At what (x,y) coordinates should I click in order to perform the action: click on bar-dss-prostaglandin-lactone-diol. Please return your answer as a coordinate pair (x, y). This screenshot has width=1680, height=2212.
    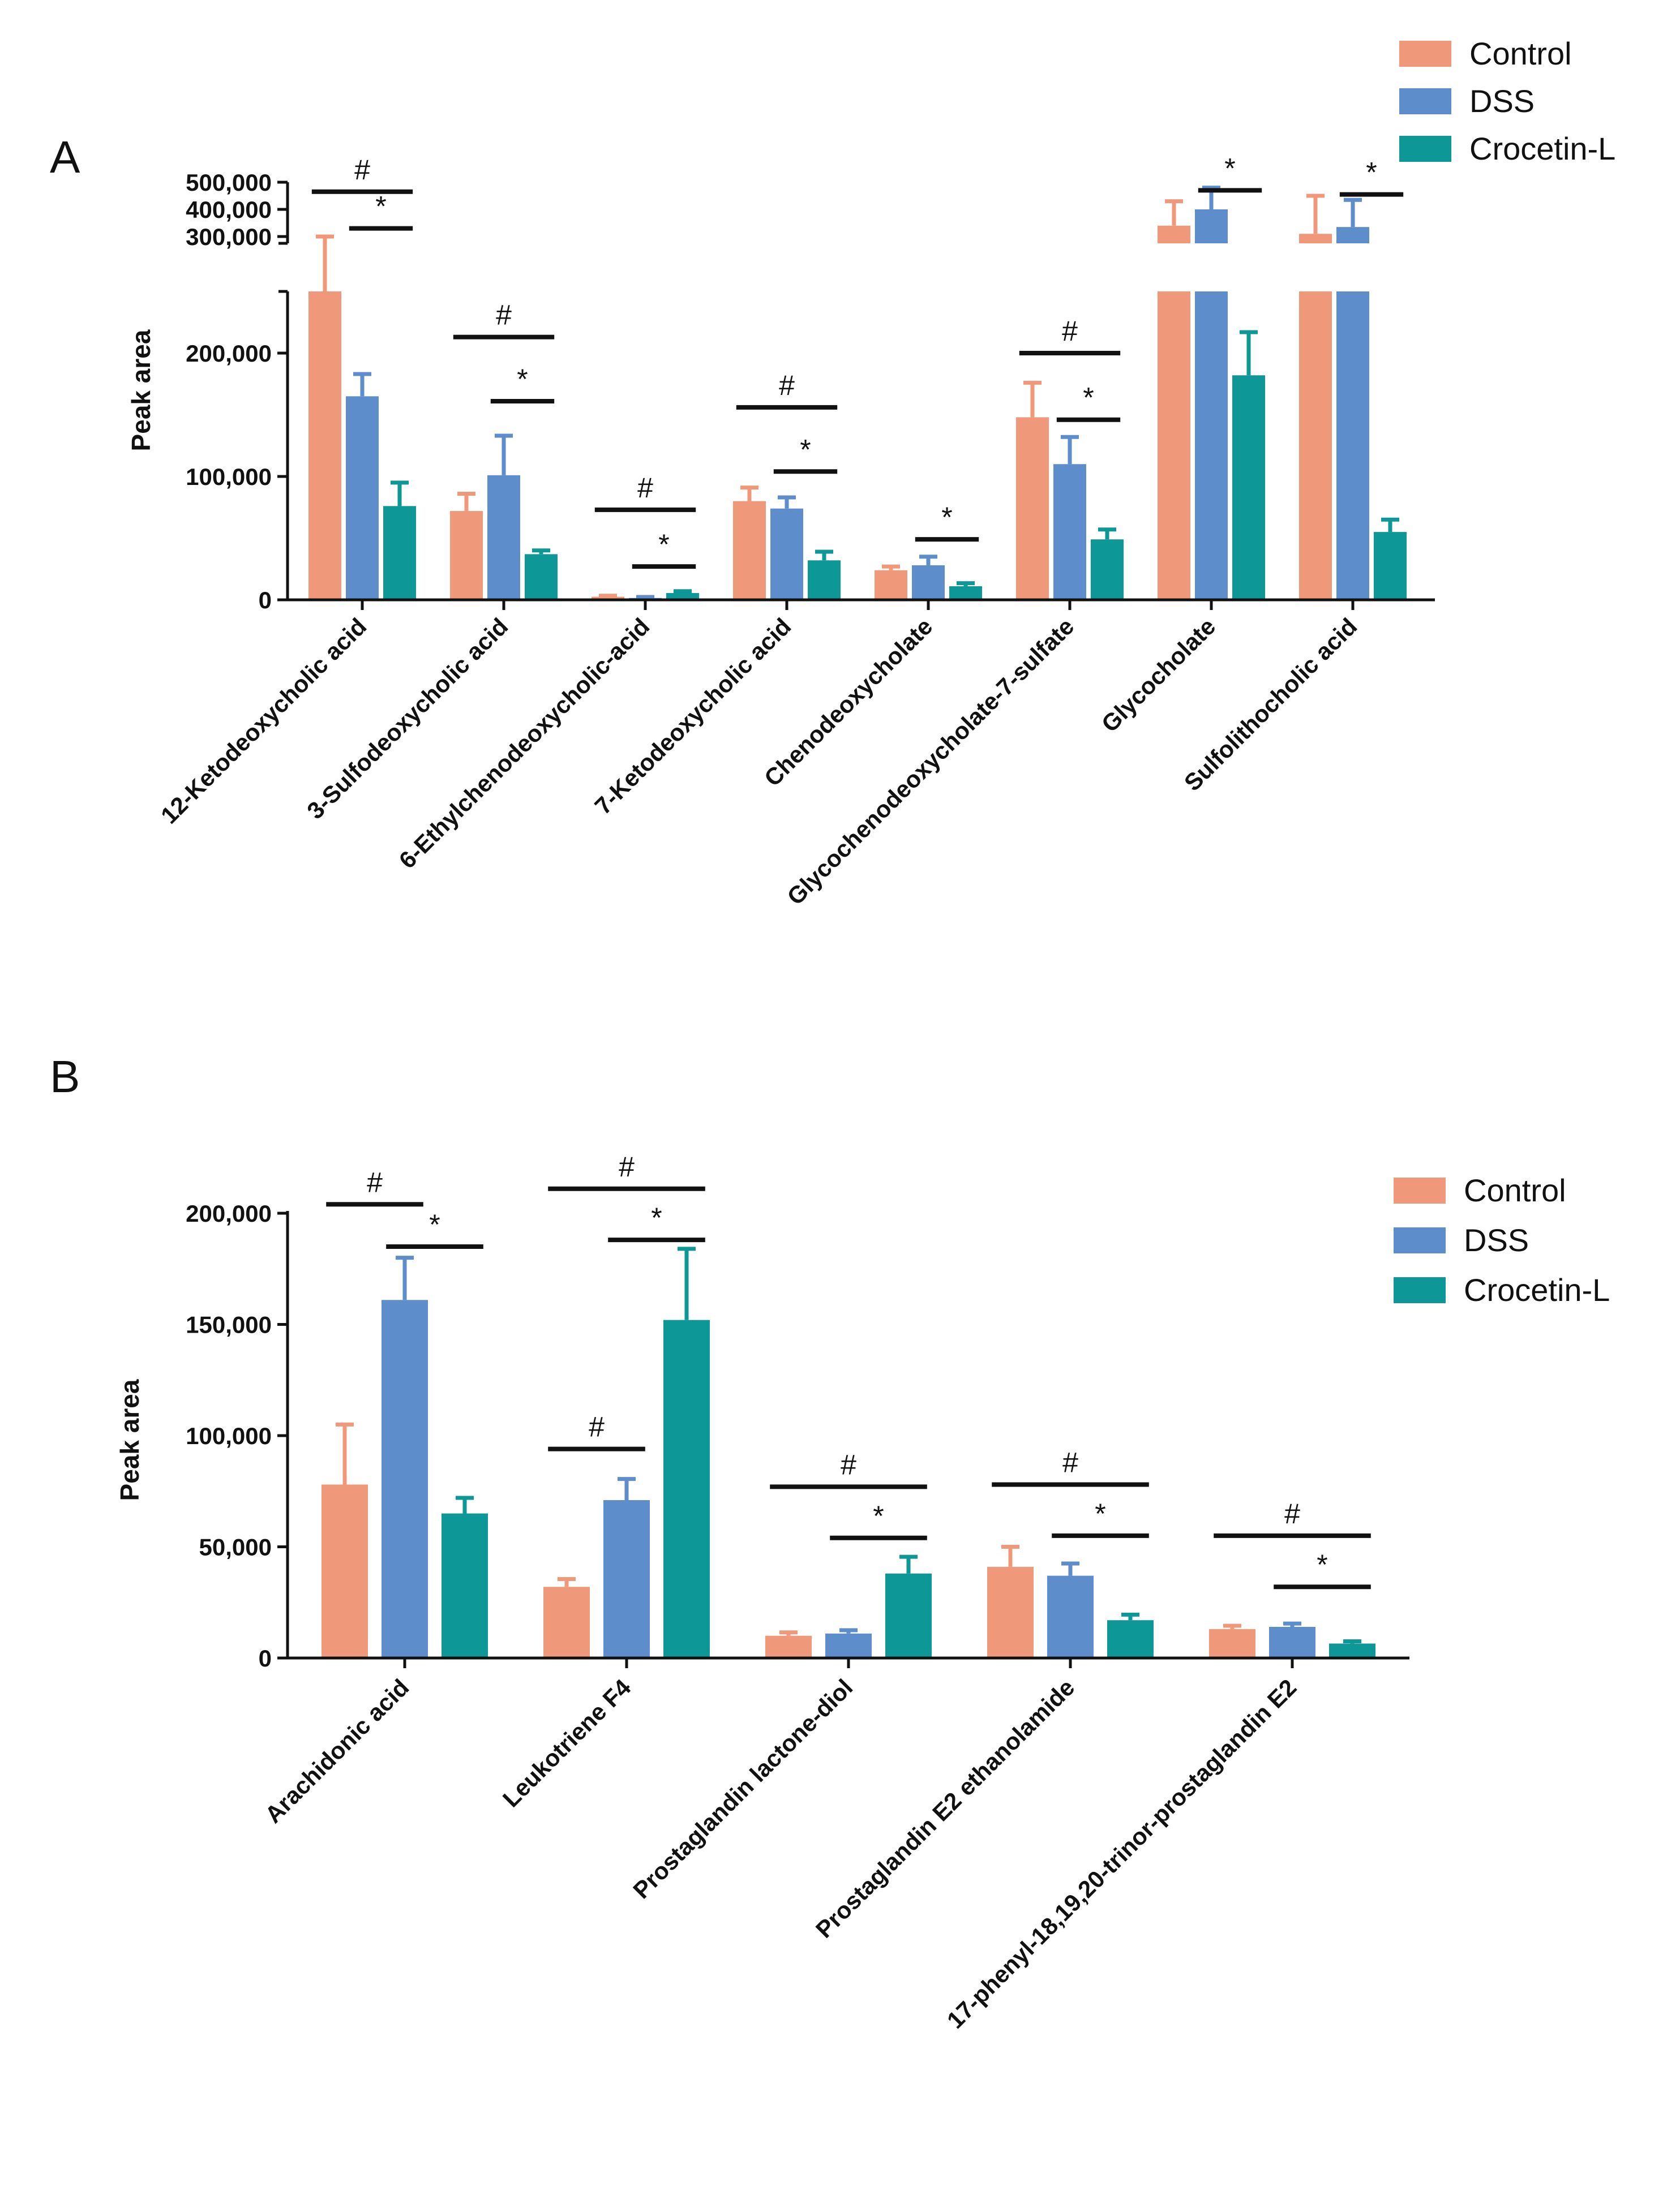
    Looking at the image, I should click on (848, 1645).